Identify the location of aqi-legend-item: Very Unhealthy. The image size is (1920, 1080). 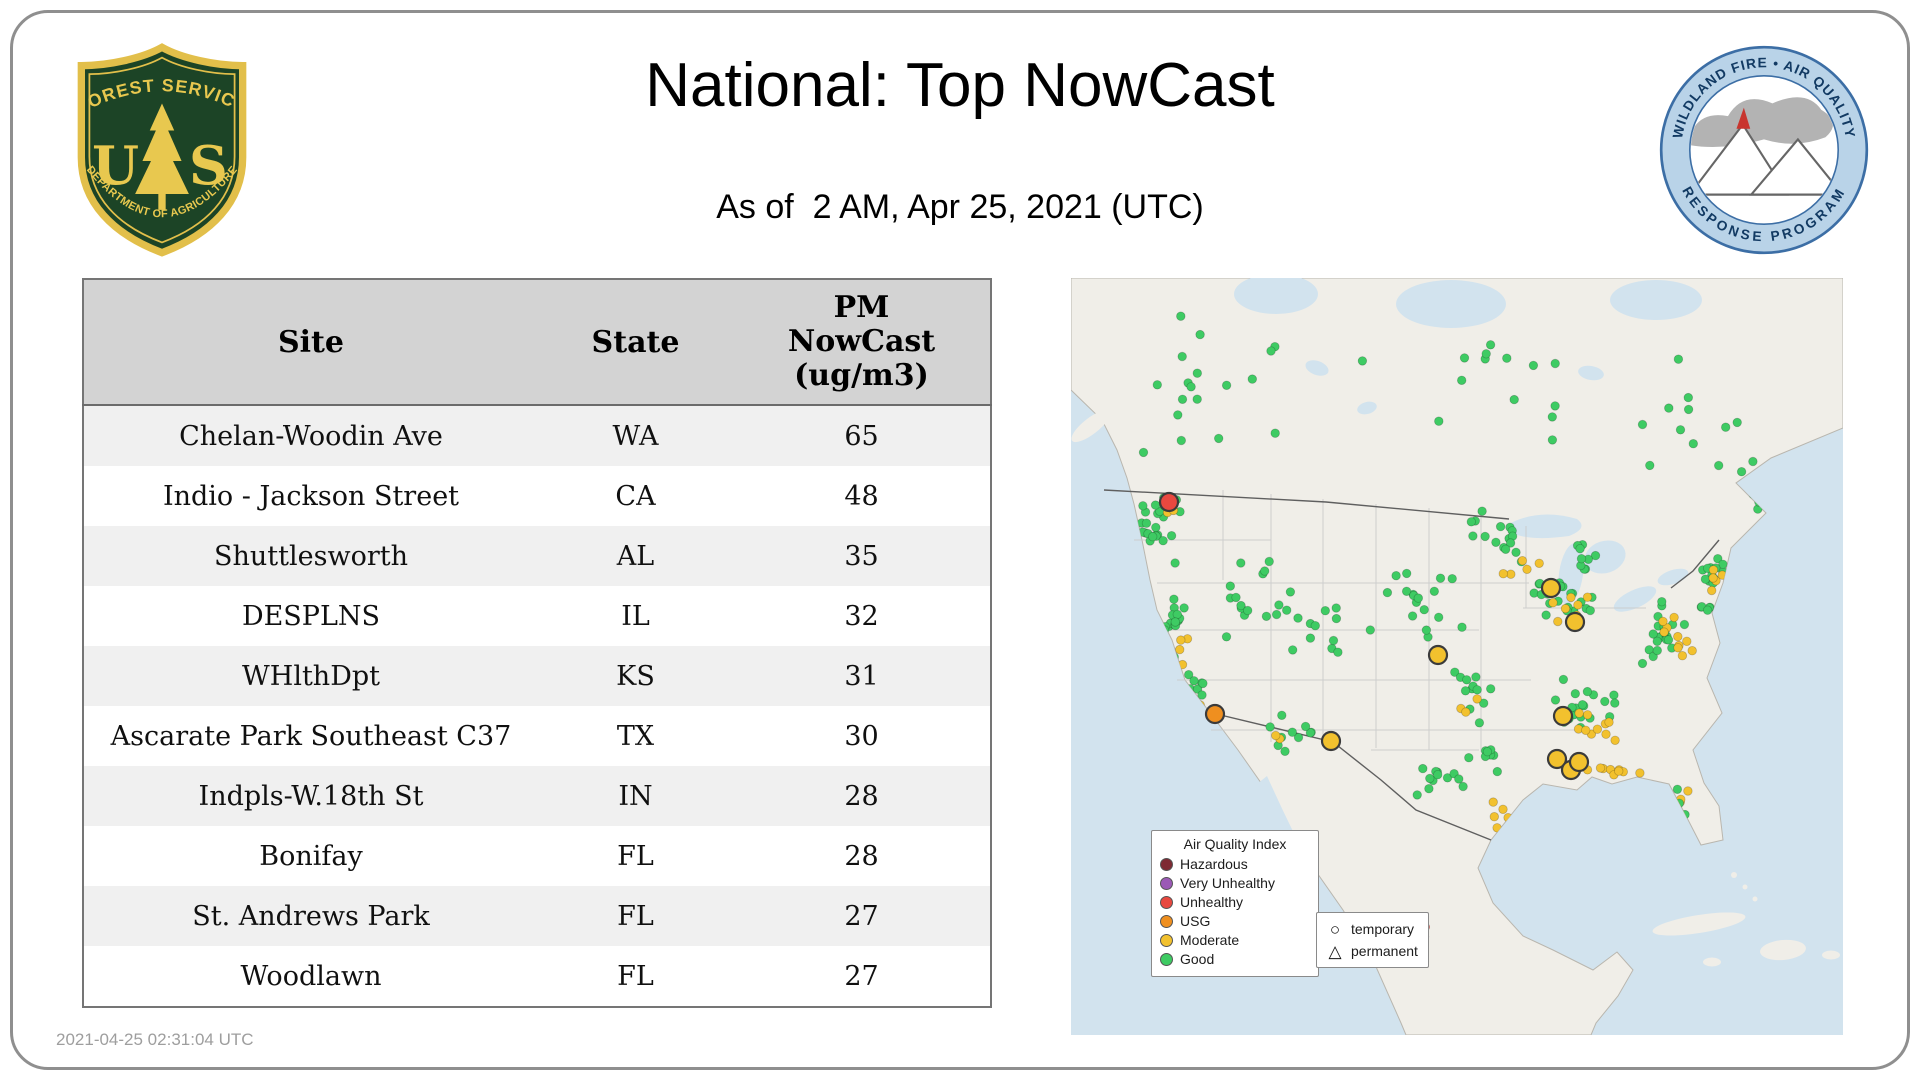
(1235, 883).